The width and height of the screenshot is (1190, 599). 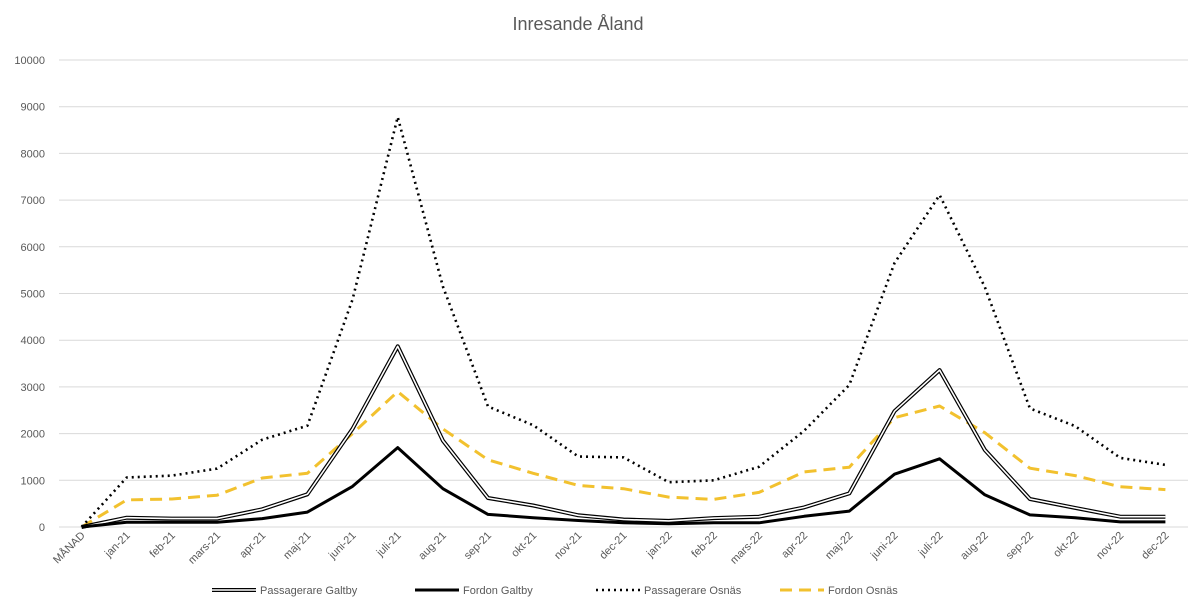 I want to click on x-tick-label: aug-21, so click(x=432, y=546).